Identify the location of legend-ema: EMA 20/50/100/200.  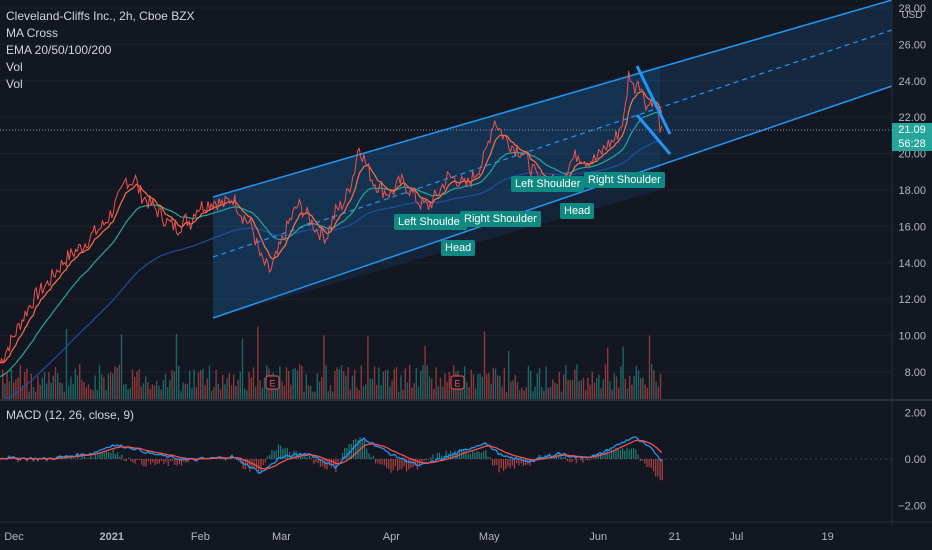
(59, 50).